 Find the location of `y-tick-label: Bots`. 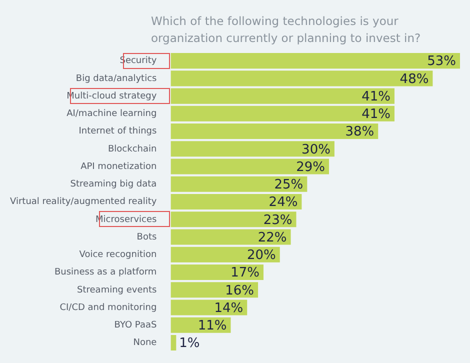

y-tick-label: Bots is located at coordinates (147, 237).